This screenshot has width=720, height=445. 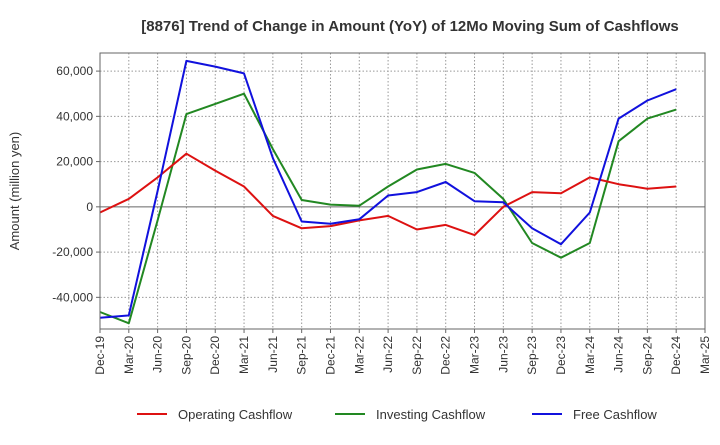 What do you see at coordinates (244, 355) in the screenshot?
I see `x-tick-label: Mar-21` at bounding box center [244, 355].